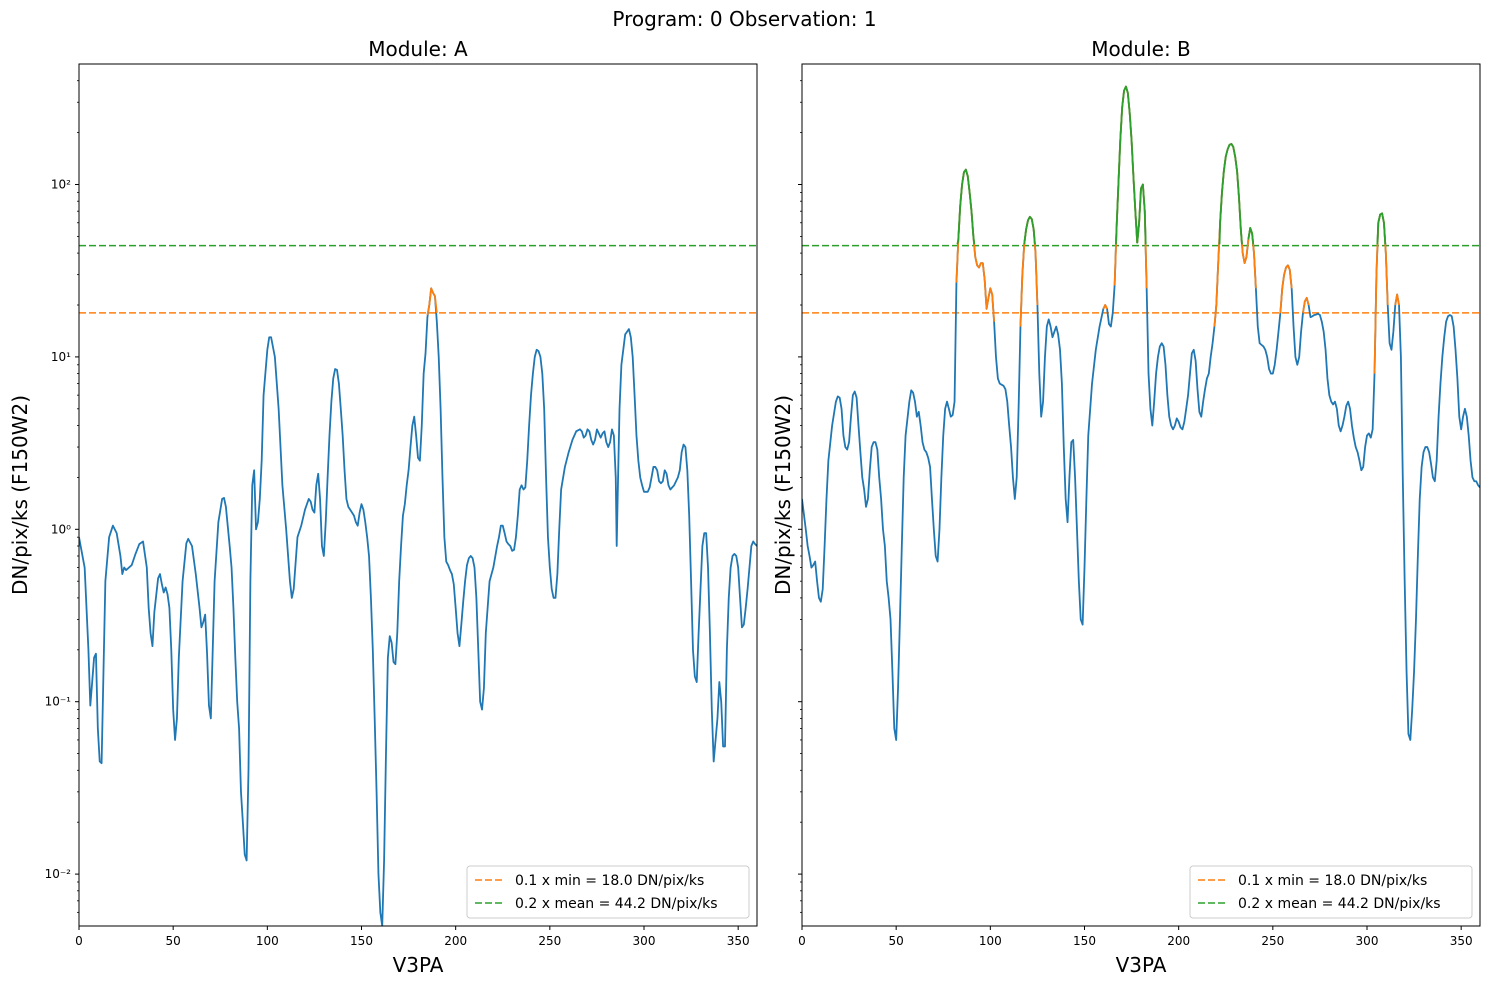  What do you see at coordinates (1272, 941) in the screenshot?
I see `module-b-x-tick-label: 250` at bounding box center [1272, 941].